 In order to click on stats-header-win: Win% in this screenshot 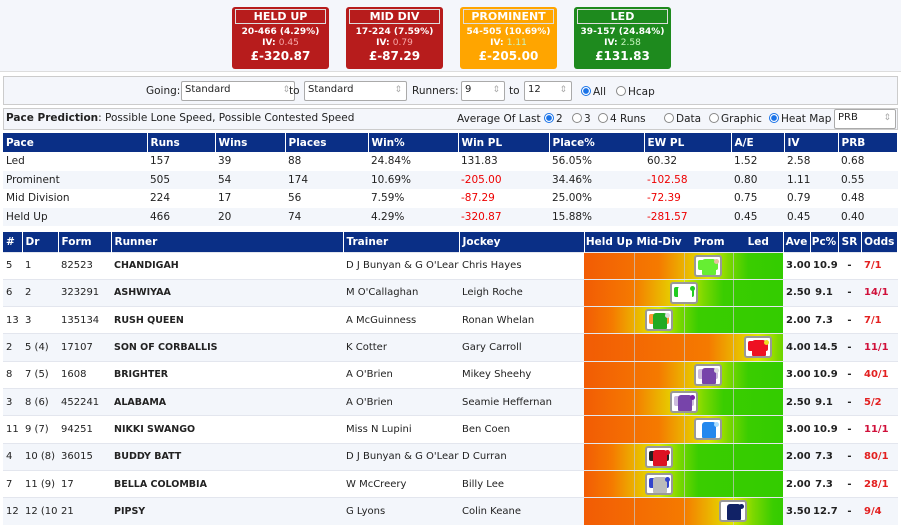, I will do `click(413, 142)`.